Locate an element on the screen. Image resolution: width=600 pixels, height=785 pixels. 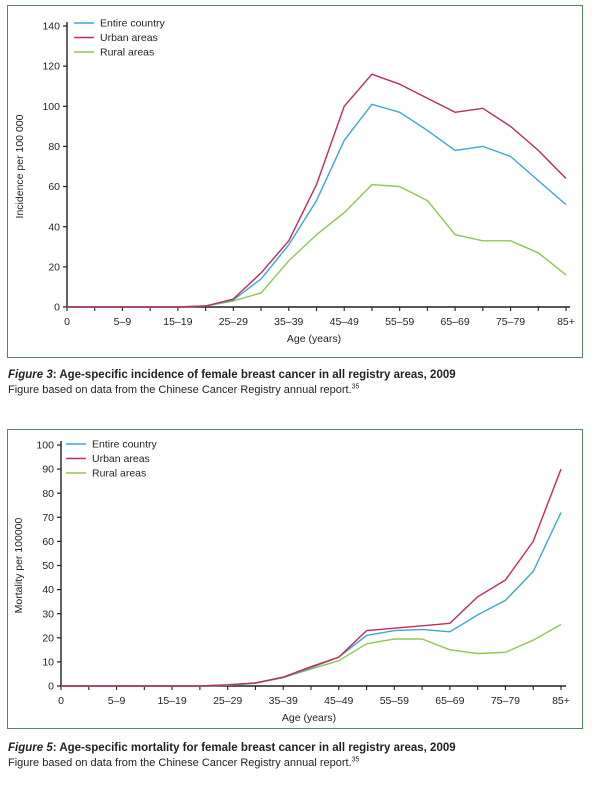
chart2-x-tick-label-5-9: 5–9 is located at coordinates (117, 701).